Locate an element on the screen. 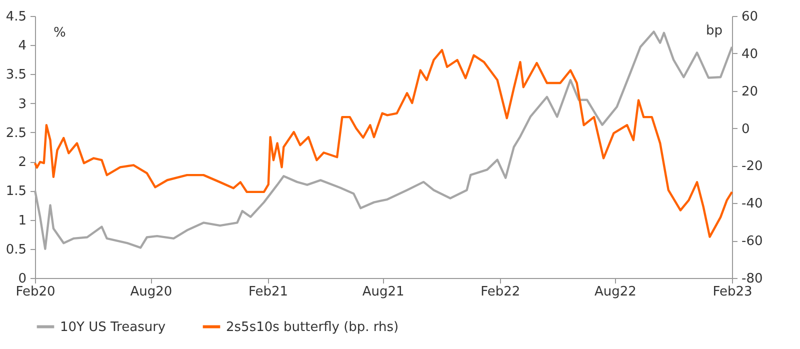 This screenshot has width=800, height=349. y-tick-label: 1 is located at coordinates (22, 220).